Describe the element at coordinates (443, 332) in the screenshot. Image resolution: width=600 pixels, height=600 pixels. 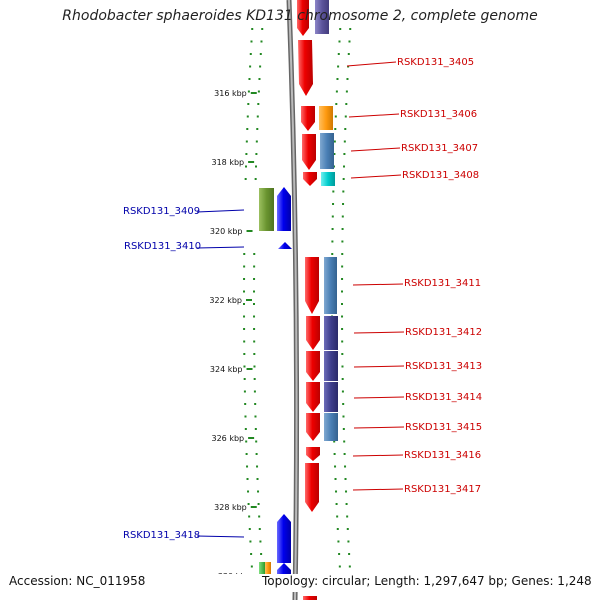
I see `gene-label-3412: RSKD131_3412` at that location.